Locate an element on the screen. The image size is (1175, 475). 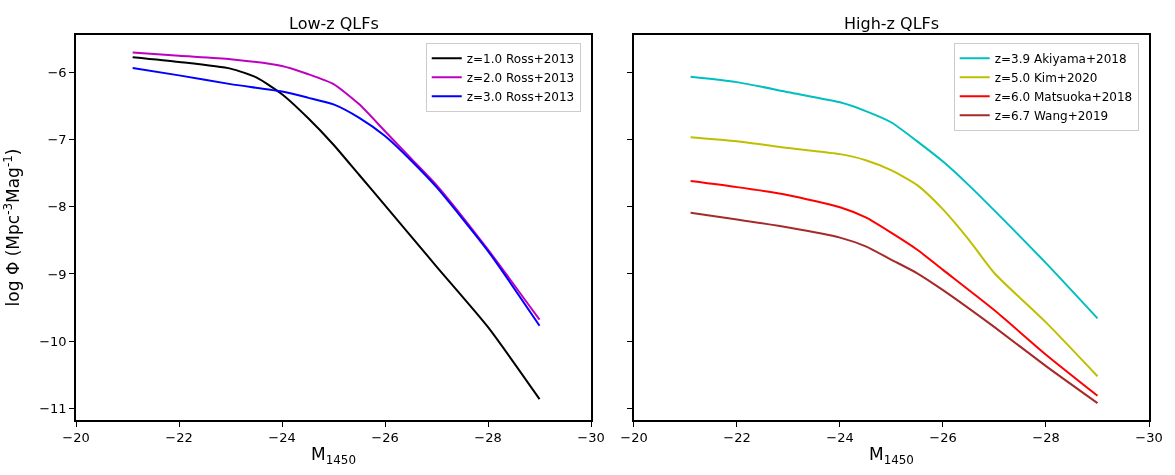
legend-label: z=3.9 Akiyama+2018 is located at coordinates (1060, 58).